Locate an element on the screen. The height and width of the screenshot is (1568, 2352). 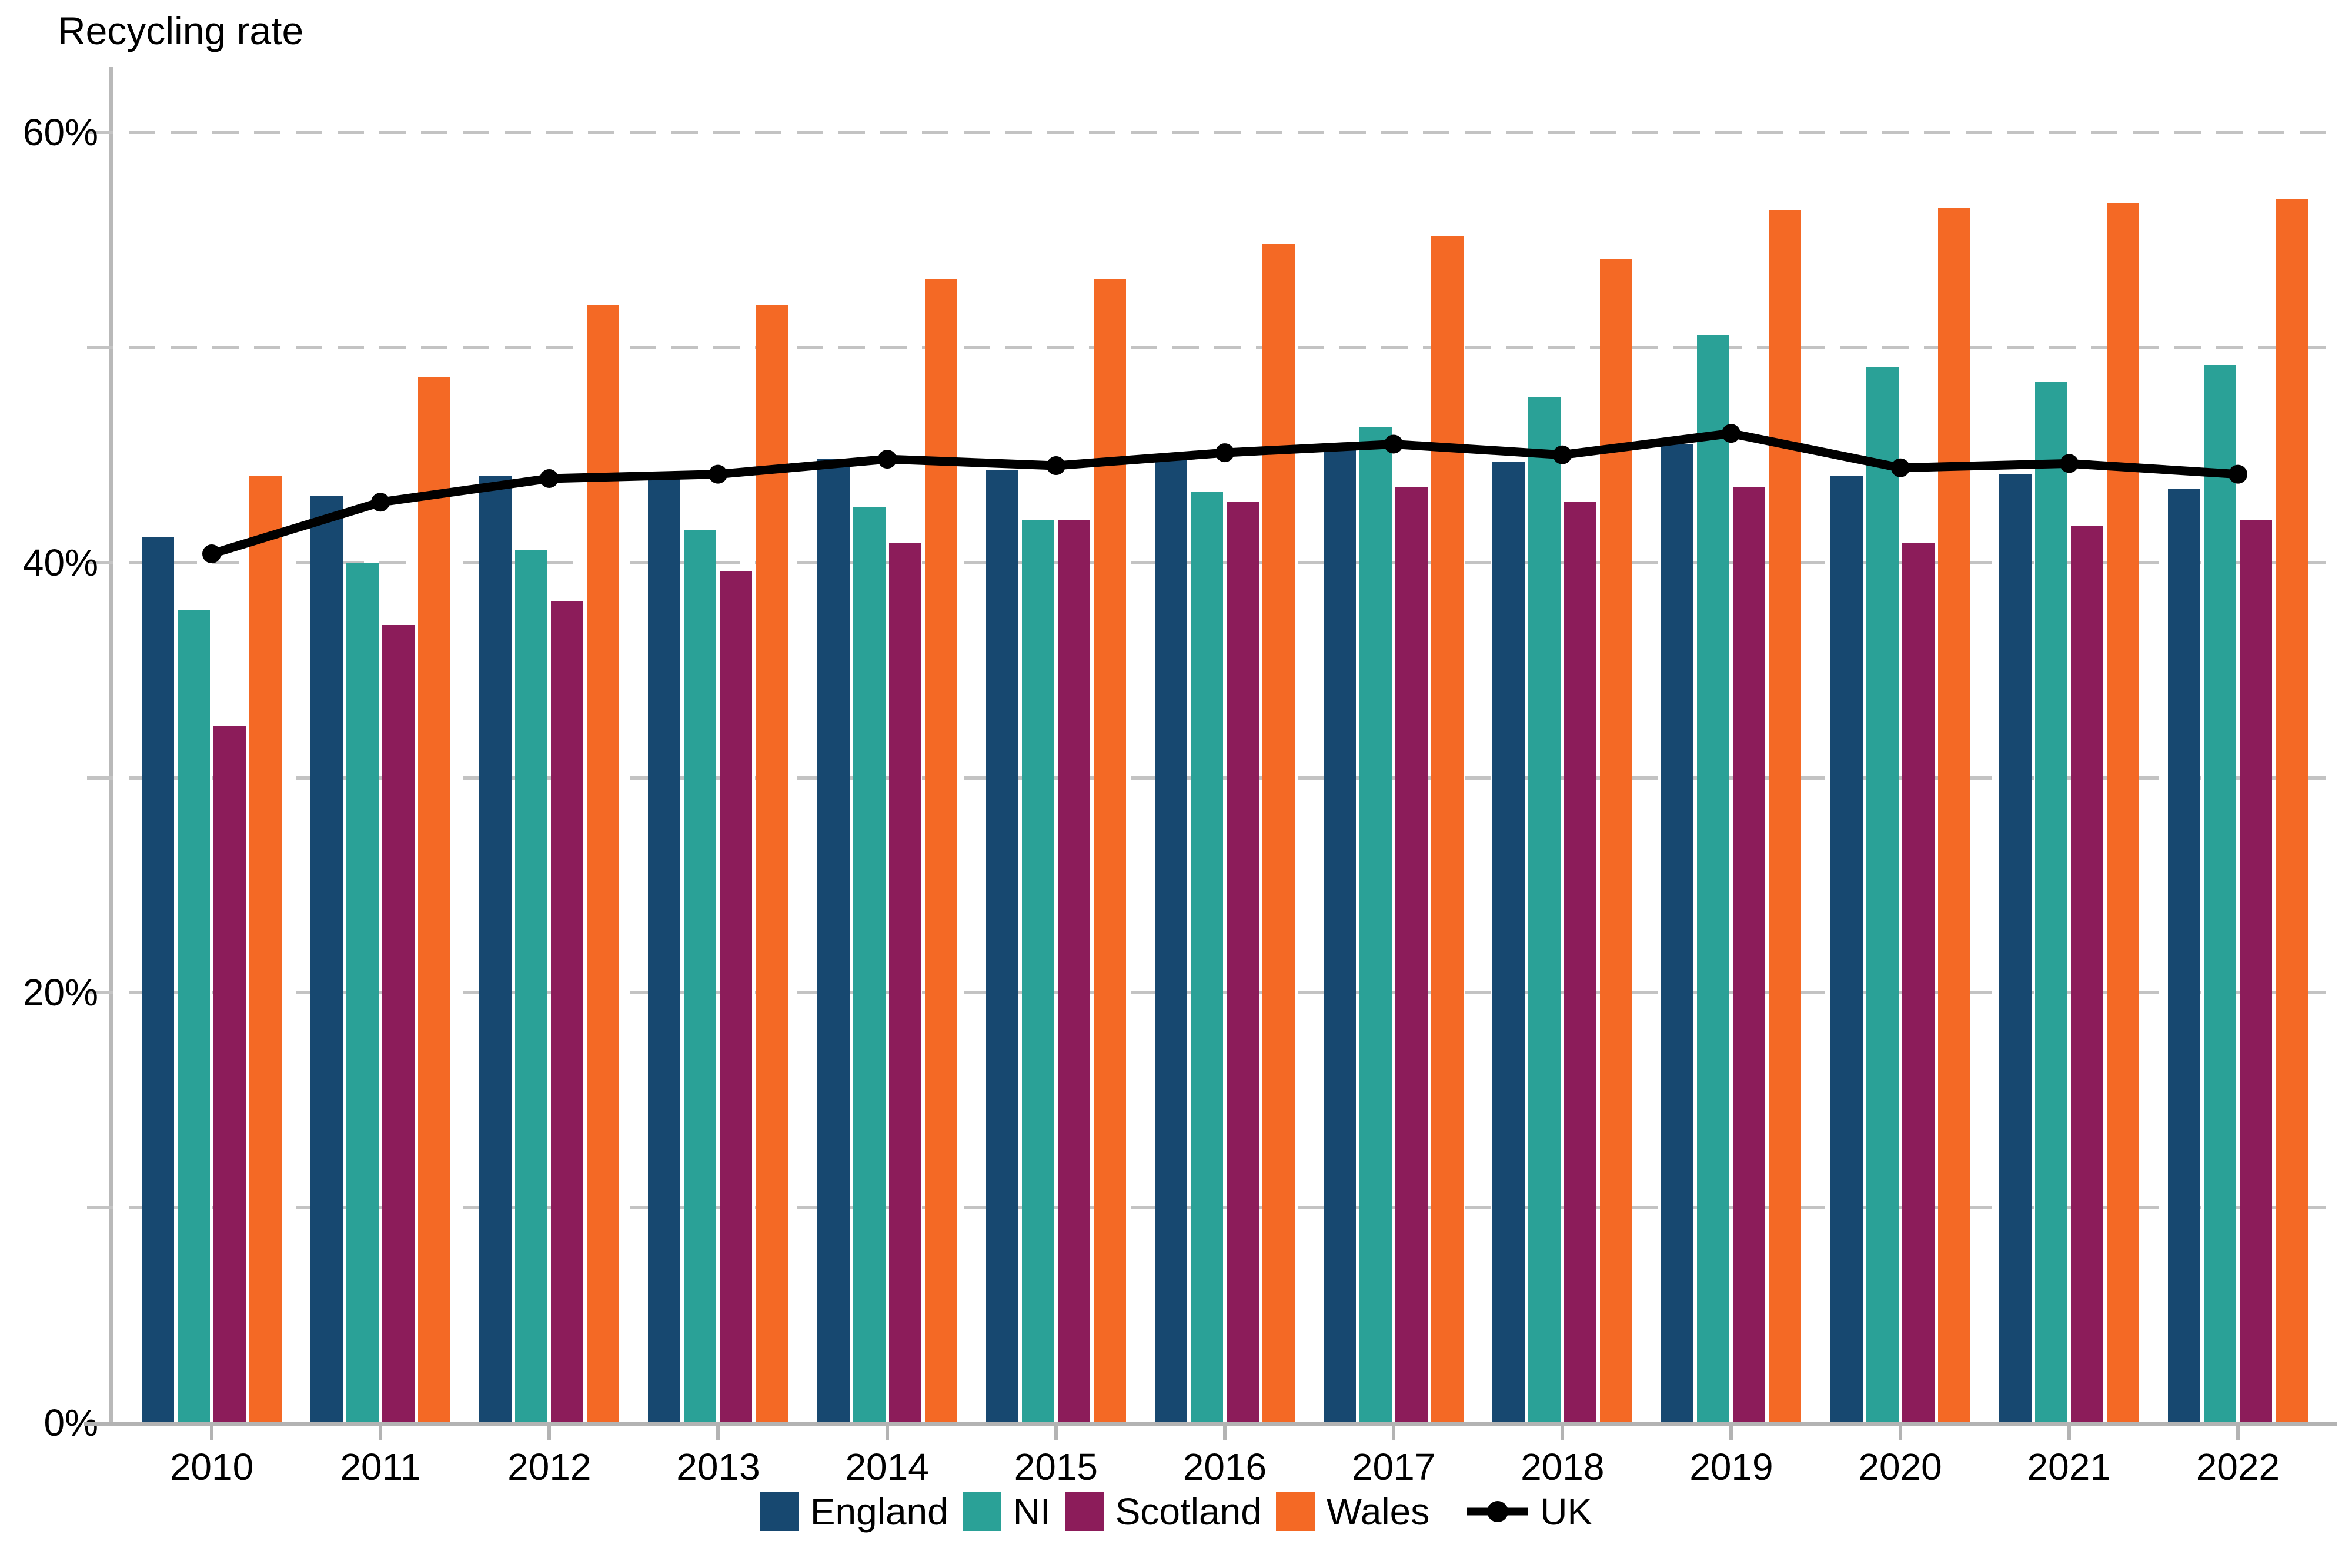
bar-ni-2018 is located at coordinates (1544, 909).